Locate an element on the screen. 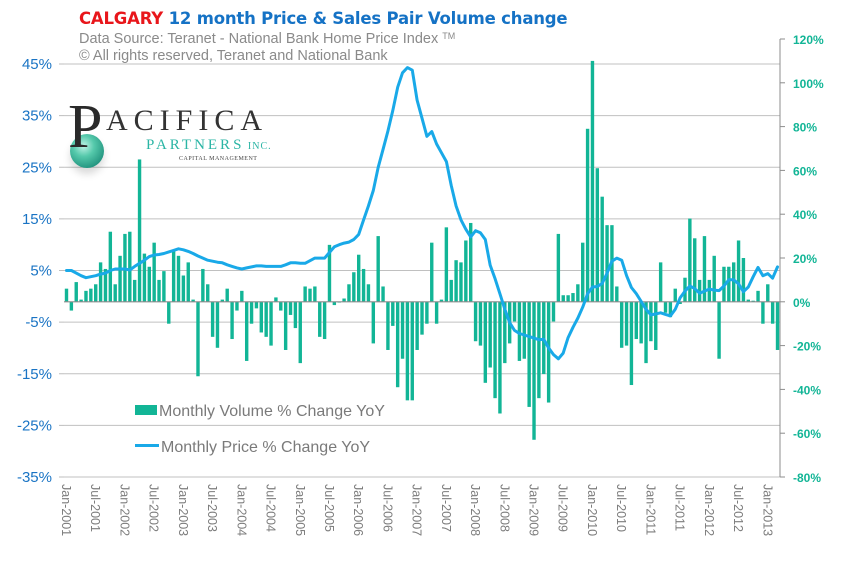 The image size is (851, 568). x-tick-label: Jan-2002 is located at coordinates (124, 510).